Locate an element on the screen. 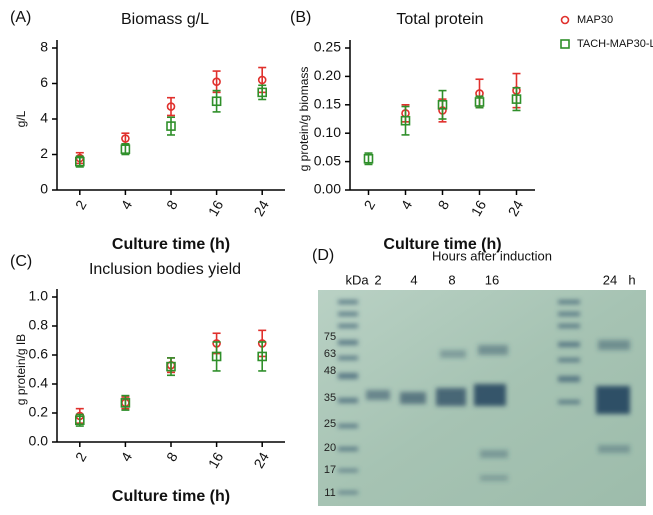  gel-unit: kDa is located at coordinates (357, 279).